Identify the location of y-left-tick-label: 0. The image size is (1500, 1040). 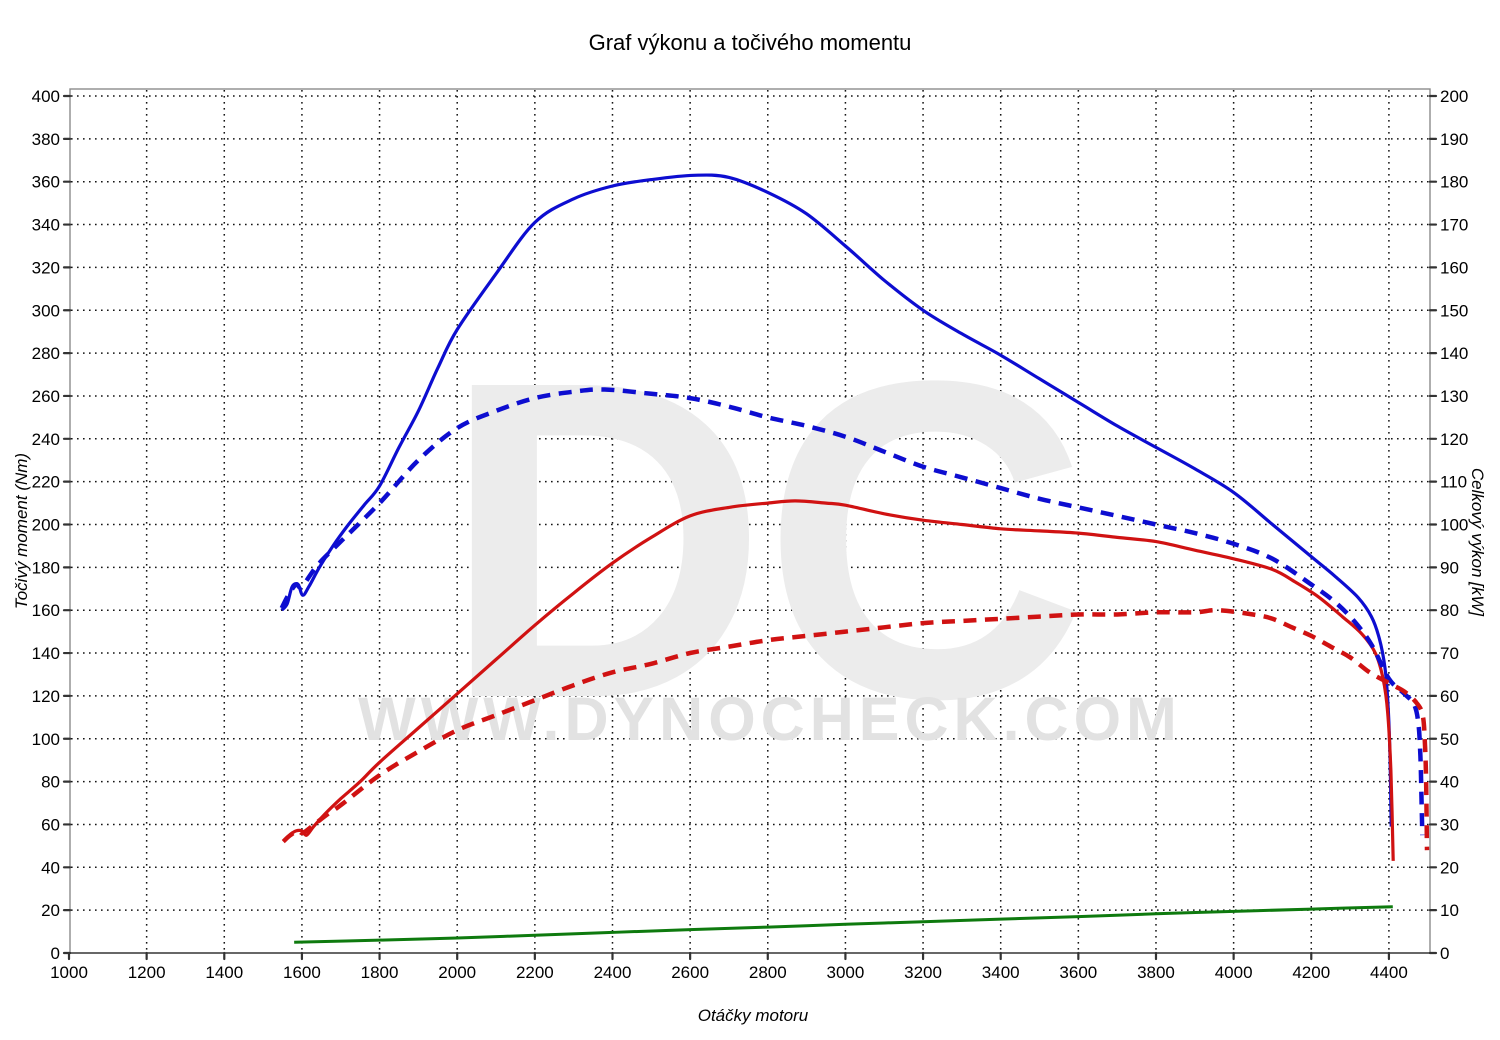
(55, 953).